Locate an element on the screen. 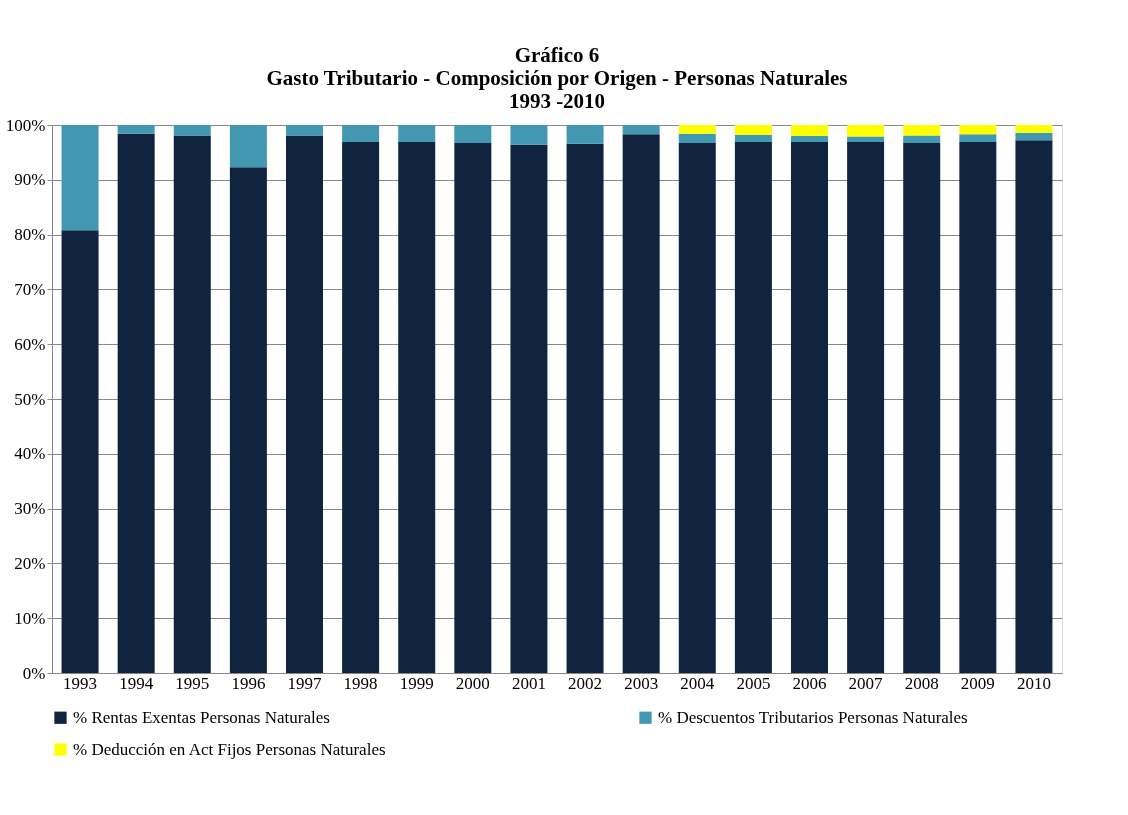 This screenshot has width=1128, height=815. y-tick-label: 60% is located at coordinates (30, 344).